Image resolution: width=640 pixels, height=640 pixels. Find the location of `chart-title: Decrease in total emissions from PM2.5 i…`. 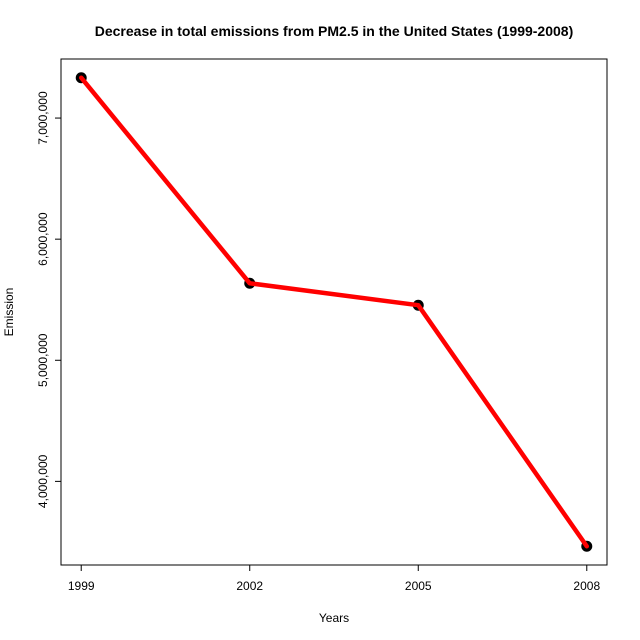

chart-title: Decrease in total emissions from PM2.5 i… is located at coordinates (334, 31).